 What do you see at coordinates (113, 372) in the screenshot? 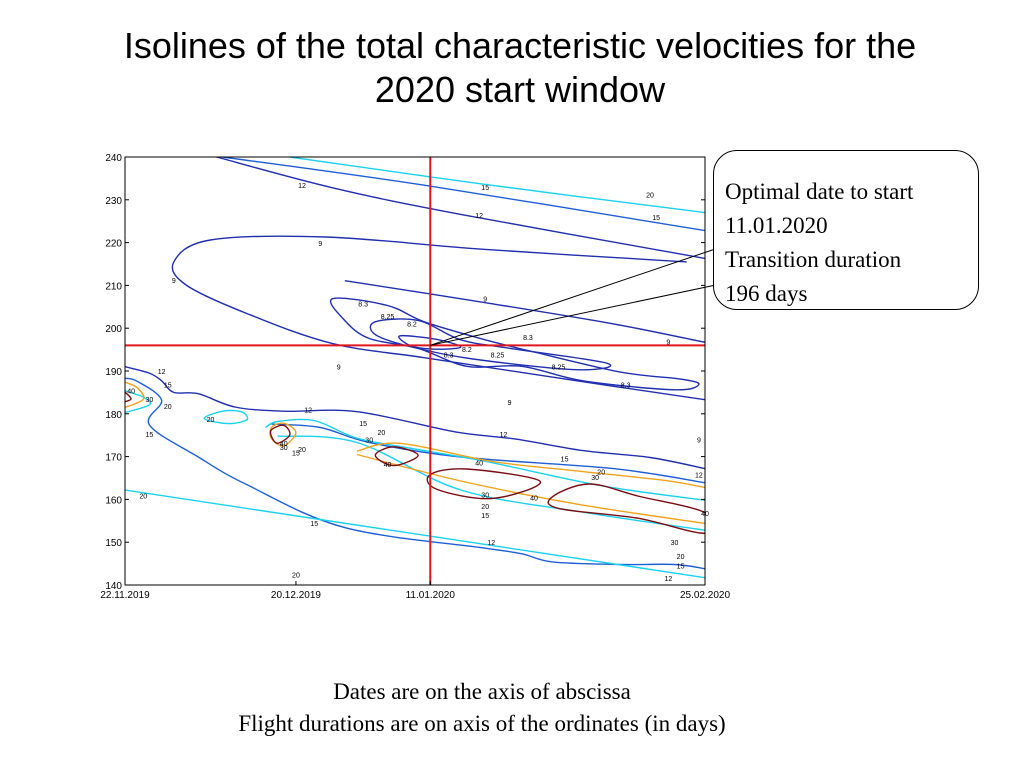
I see `y-tick-label: 190` at bounding box center [113, 372].